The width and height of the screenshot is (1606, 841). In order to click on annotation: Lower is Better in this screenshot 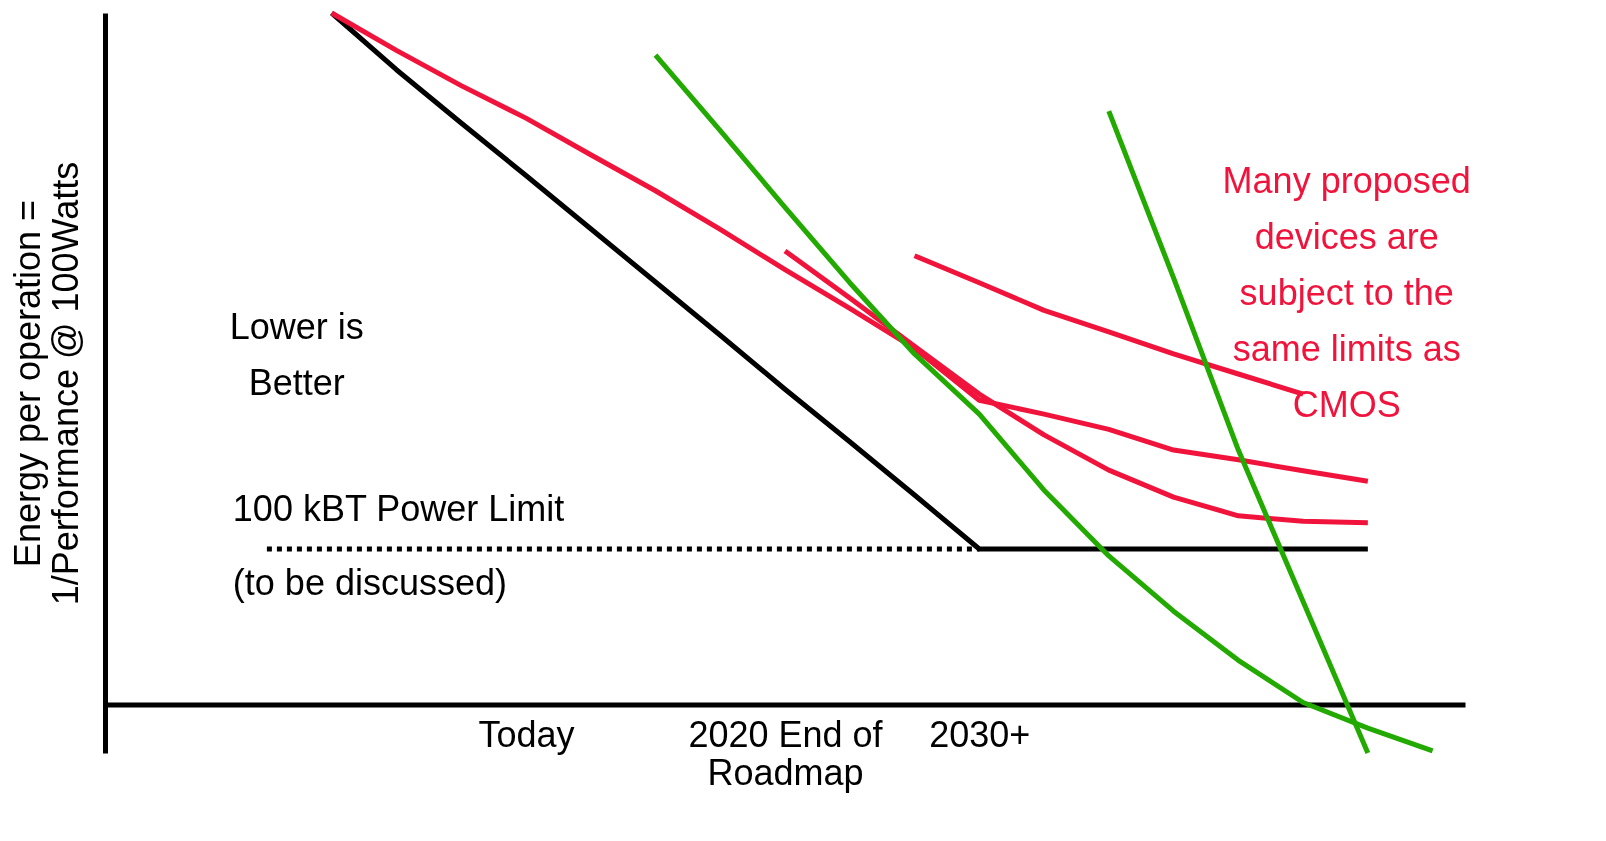, I will do `click(296, 355)`.